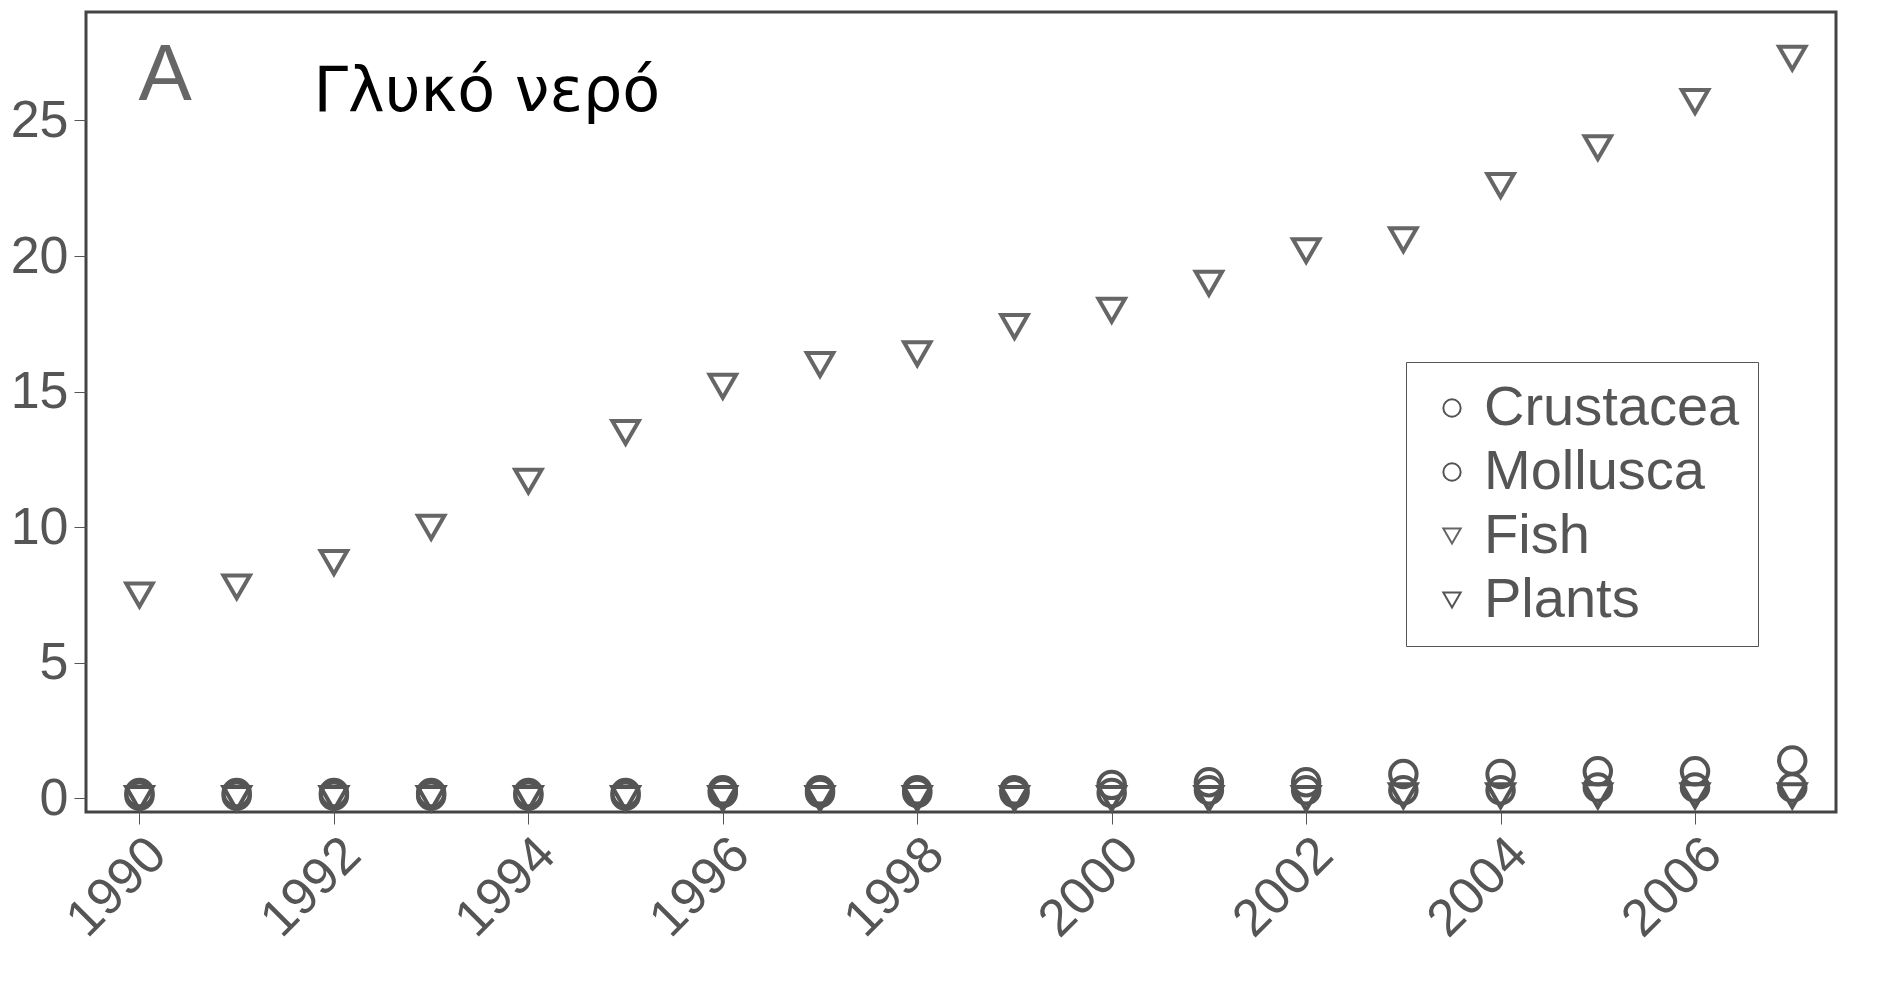  What do you see at coordinates (39, 118) in the screenshot?
I see `y-tick-label: 25` at bounding box center [39, 118].